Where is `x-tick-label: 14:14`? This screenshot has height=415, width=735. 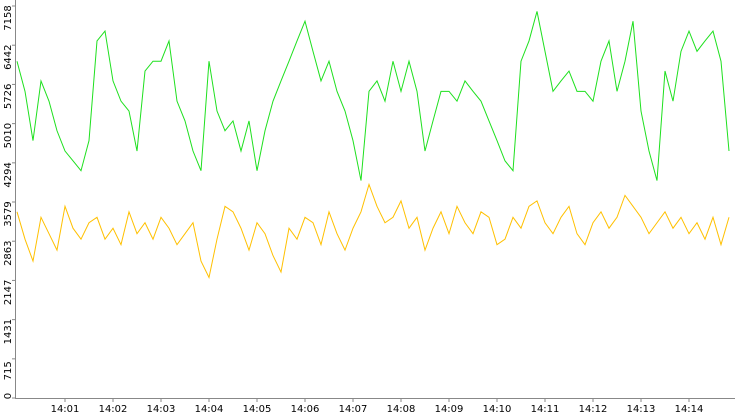 x-tick-label: 14:14 is located at coordinates (689, 409).